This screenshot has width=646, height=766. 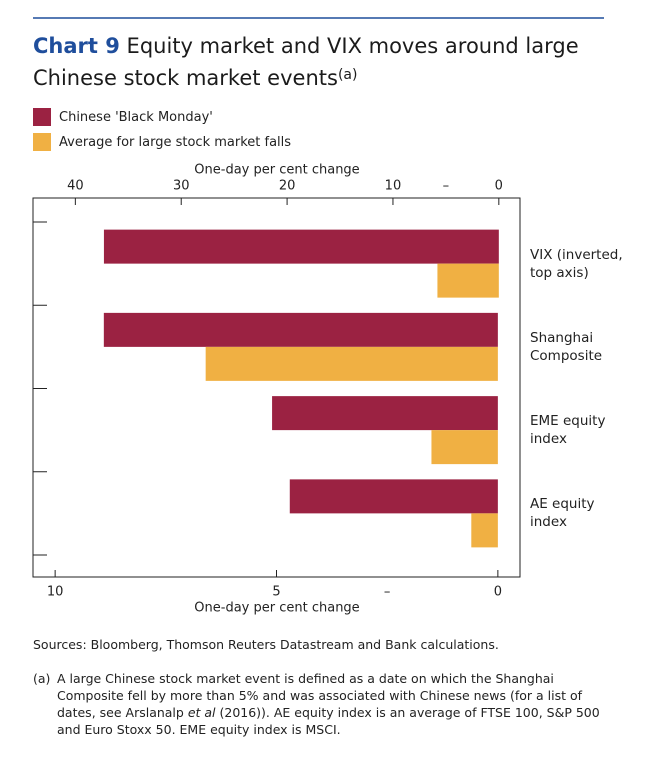 What do you see at coordinates (347, 75) in the screenshot?
I see `title-note: (a)` at bounding box center [347, 75].